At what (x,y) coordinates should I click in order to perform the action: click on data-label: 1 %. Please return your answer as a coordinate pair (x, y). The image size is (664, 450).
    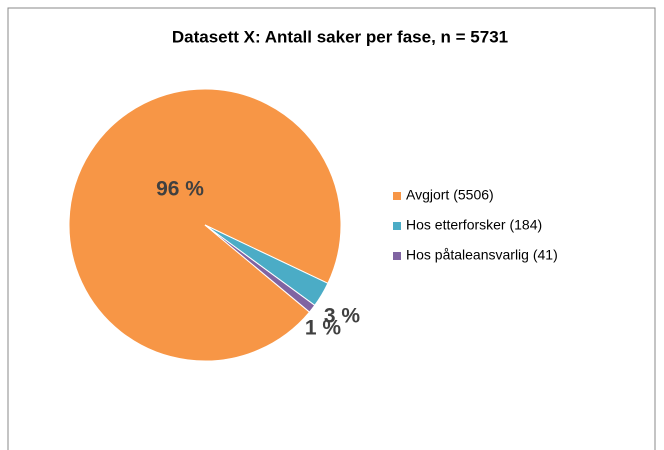
    Looking at the image, I should click on (323, 328).